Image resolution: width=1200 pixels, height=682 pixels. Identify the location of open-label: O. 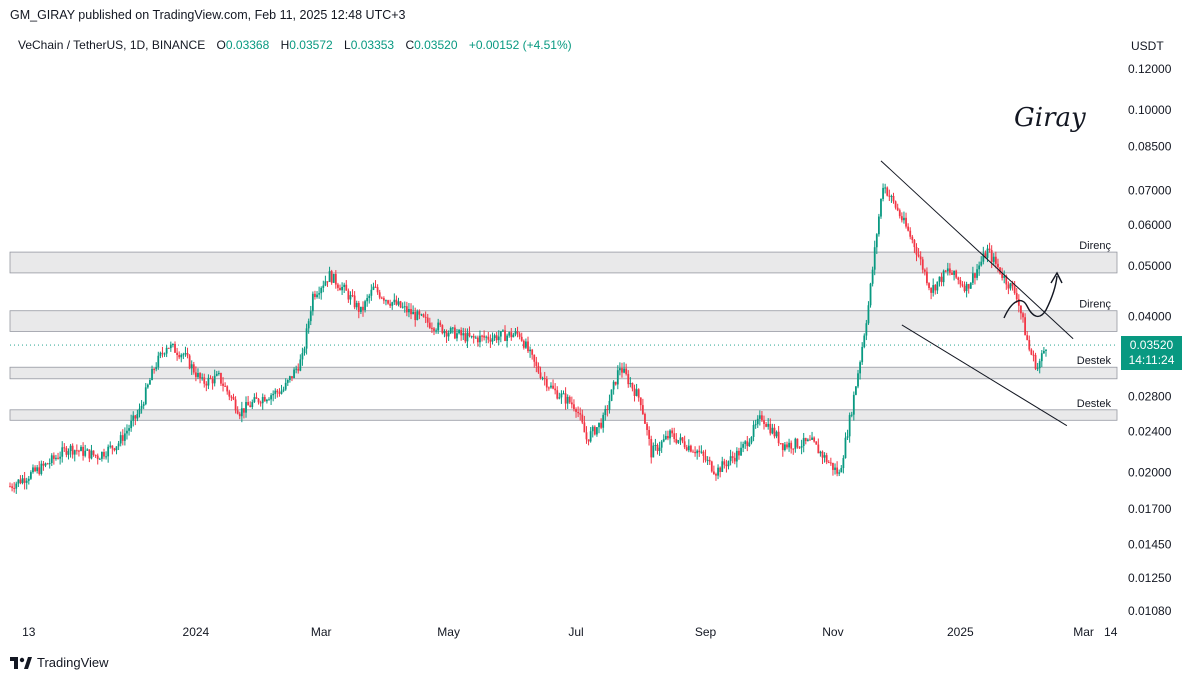
(221, 45).